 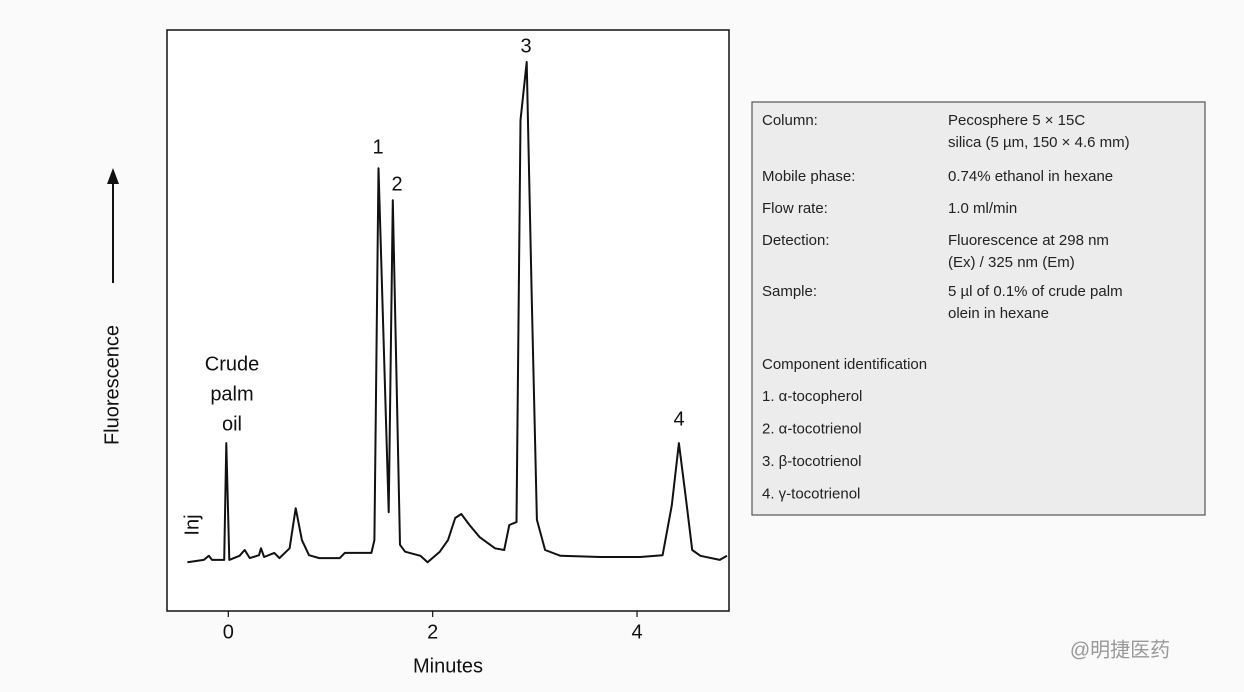 I want to click on info-value: 0.74% ethanol in hexane, so click(x=1030, y=176).